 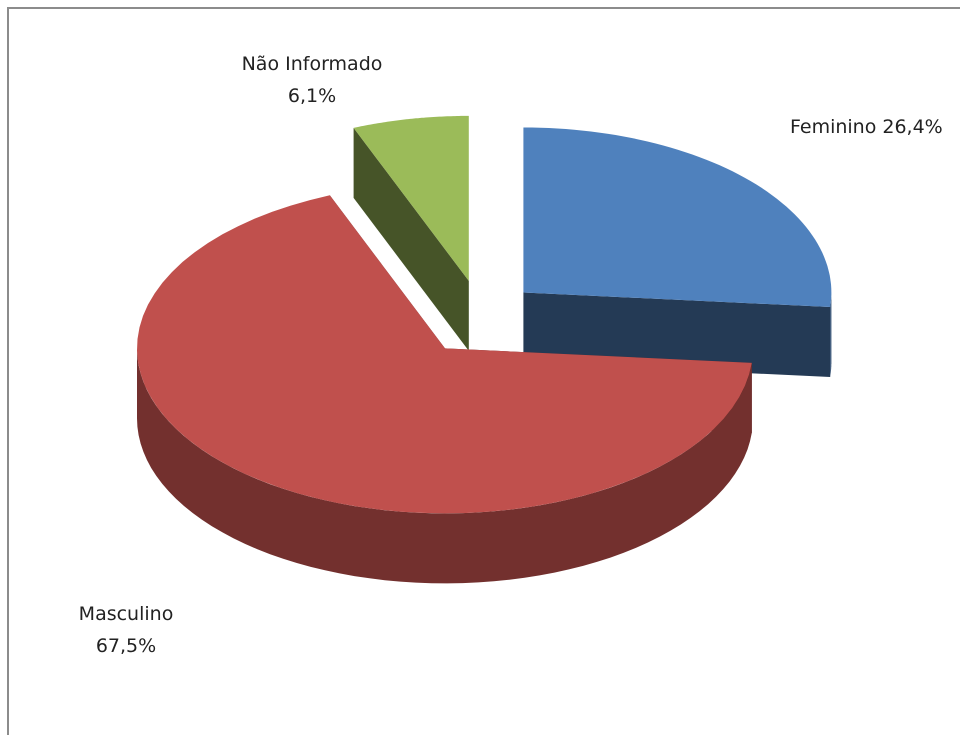 I want to click on data-label: Feminino 26,4%, so click(x=866, y=127).